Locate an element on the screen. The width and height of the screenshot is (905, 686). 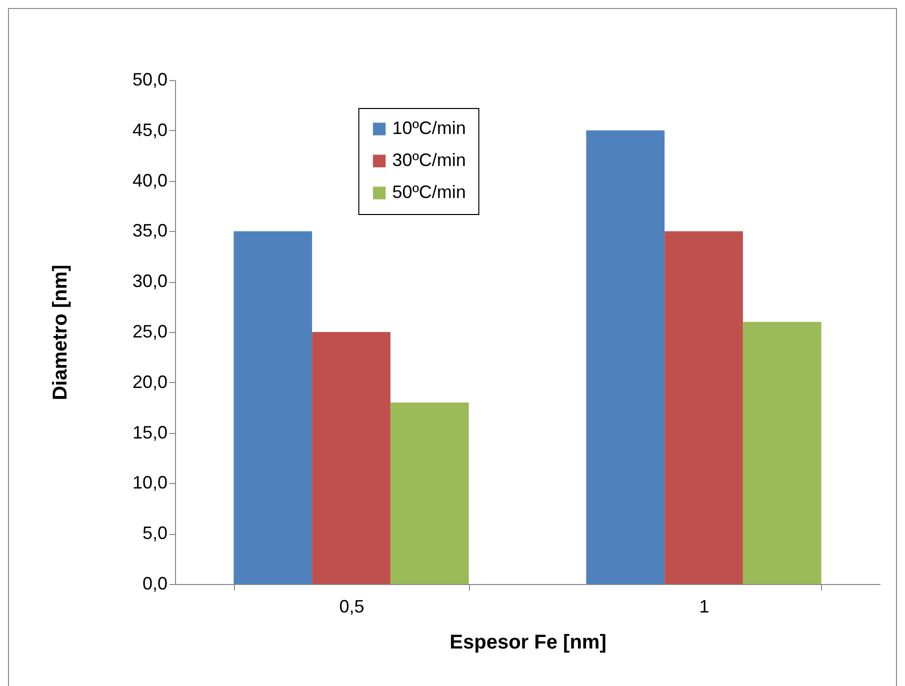
y-tick-label: 40,0 is located at coordinates (150, 180).